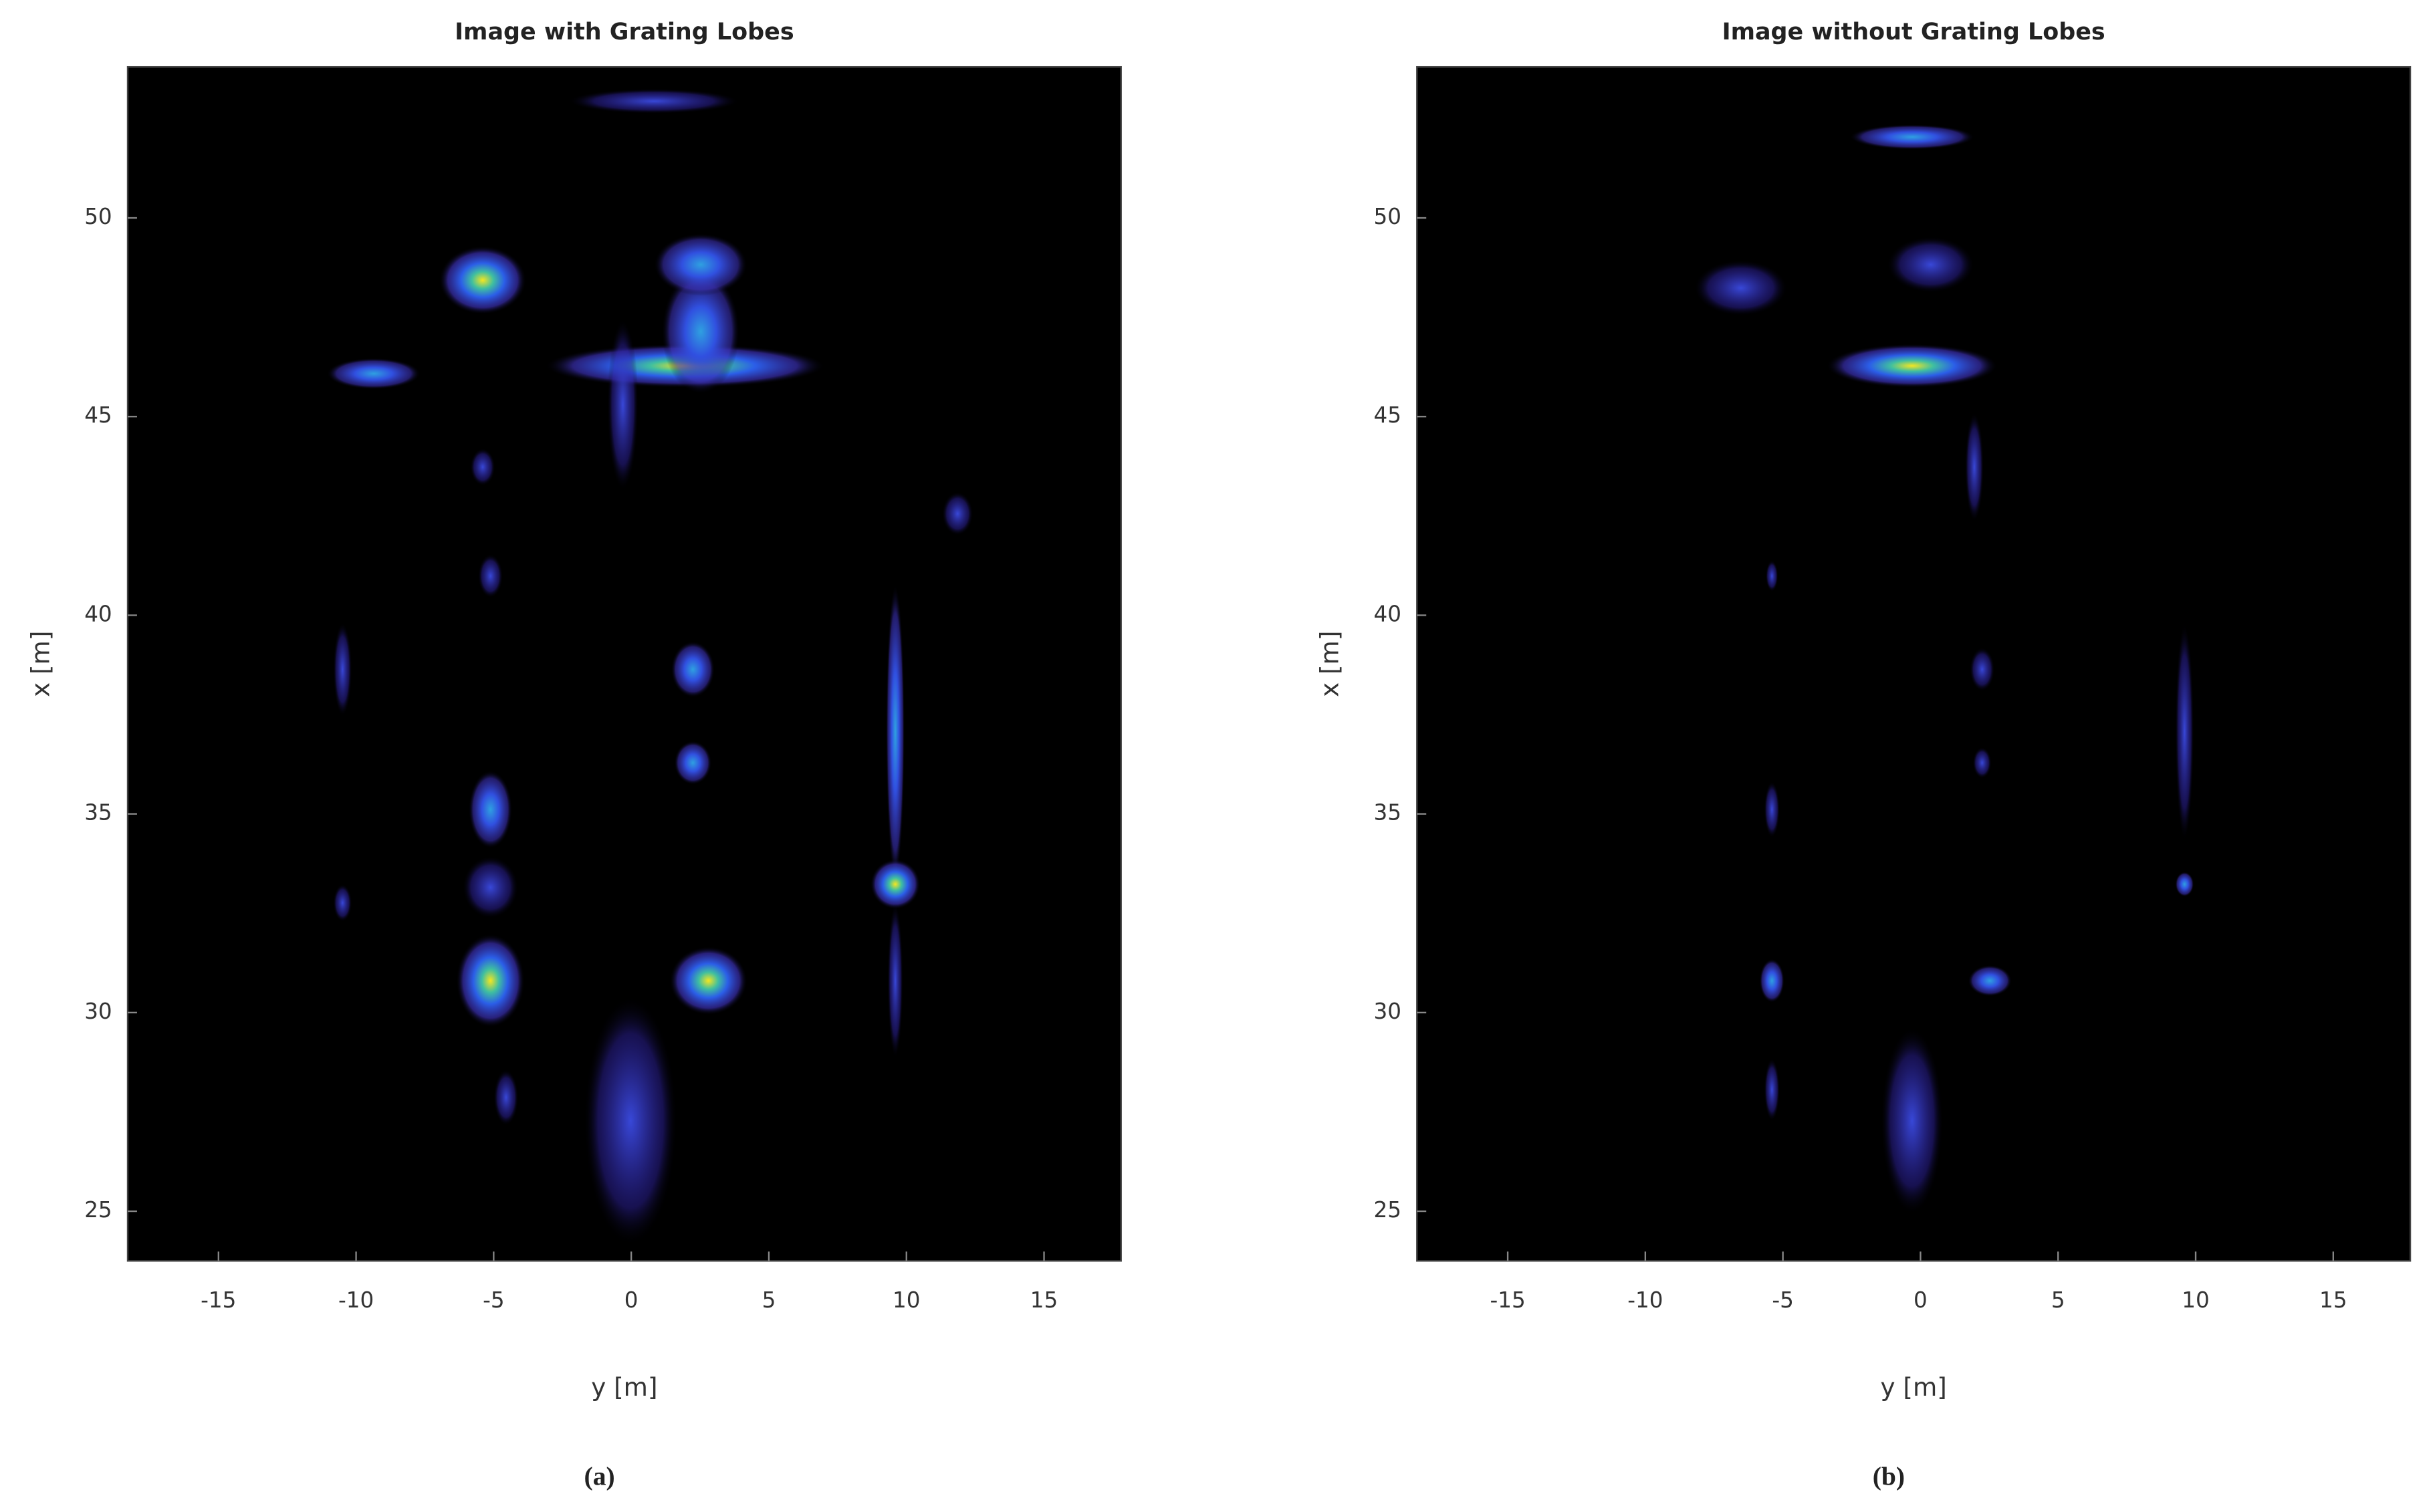  Describe the element at coordinates (624, 32) in the screenshot. I see `chart-title: Image with Grating Lobes` at that location.